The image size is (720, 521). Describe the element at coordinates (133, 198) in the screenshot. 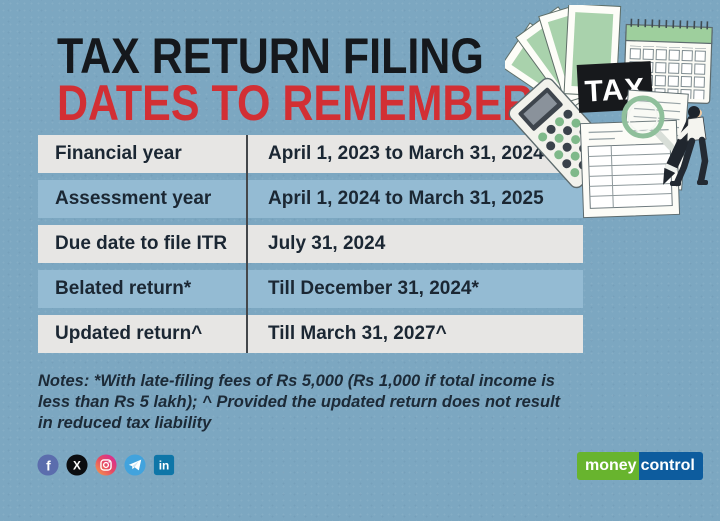

I see `row-label: Assessment year` at that location.